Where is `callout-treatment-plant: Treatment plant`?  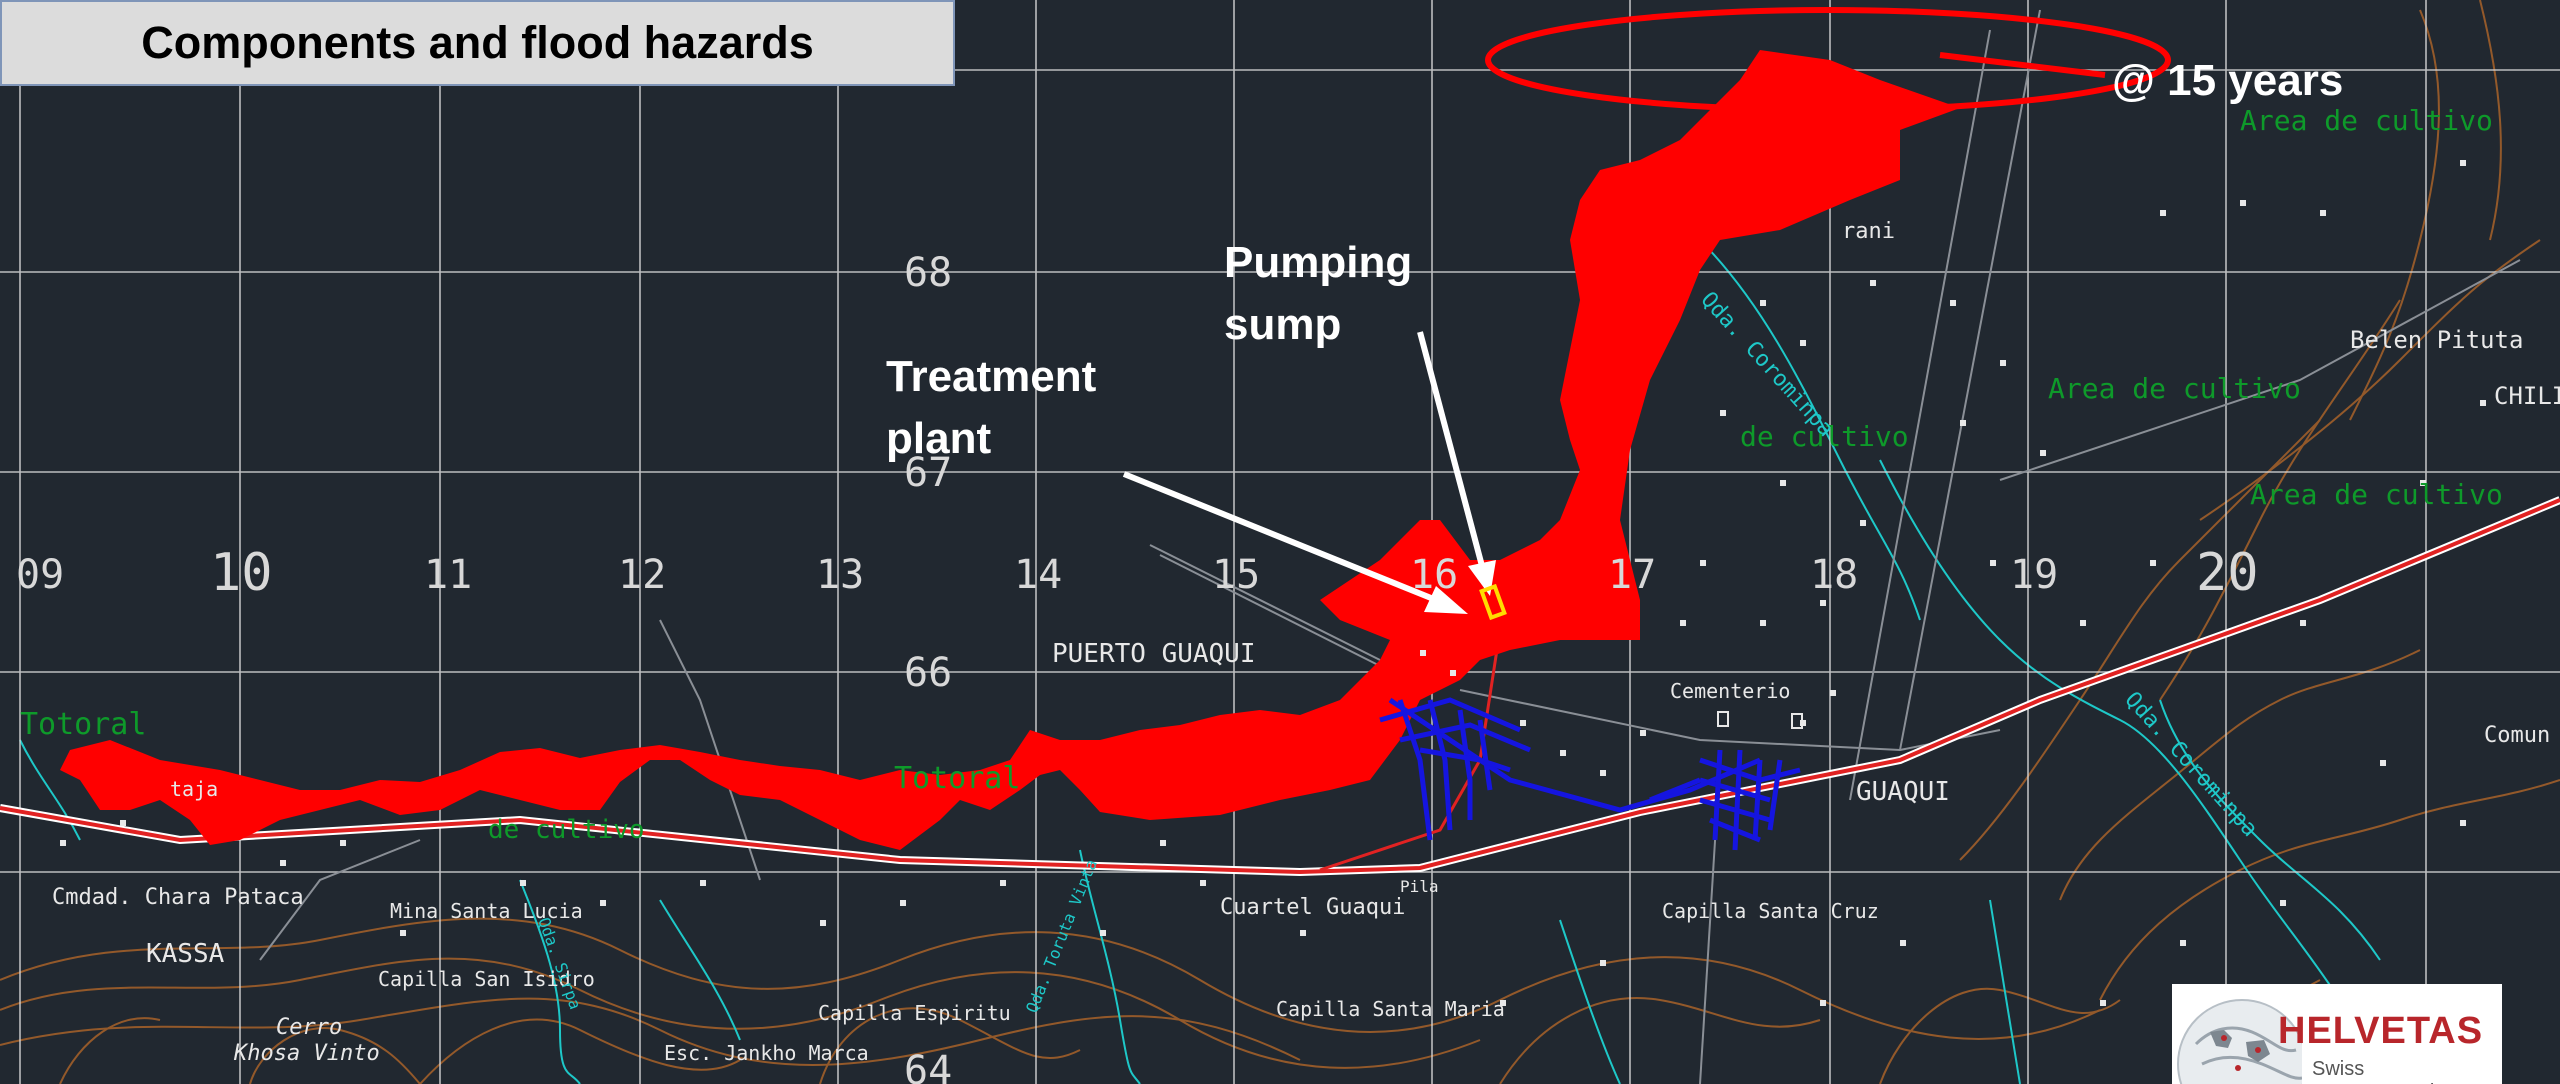
callout-treatment-plant: Treatment plant is located at coordinates (991, 408).